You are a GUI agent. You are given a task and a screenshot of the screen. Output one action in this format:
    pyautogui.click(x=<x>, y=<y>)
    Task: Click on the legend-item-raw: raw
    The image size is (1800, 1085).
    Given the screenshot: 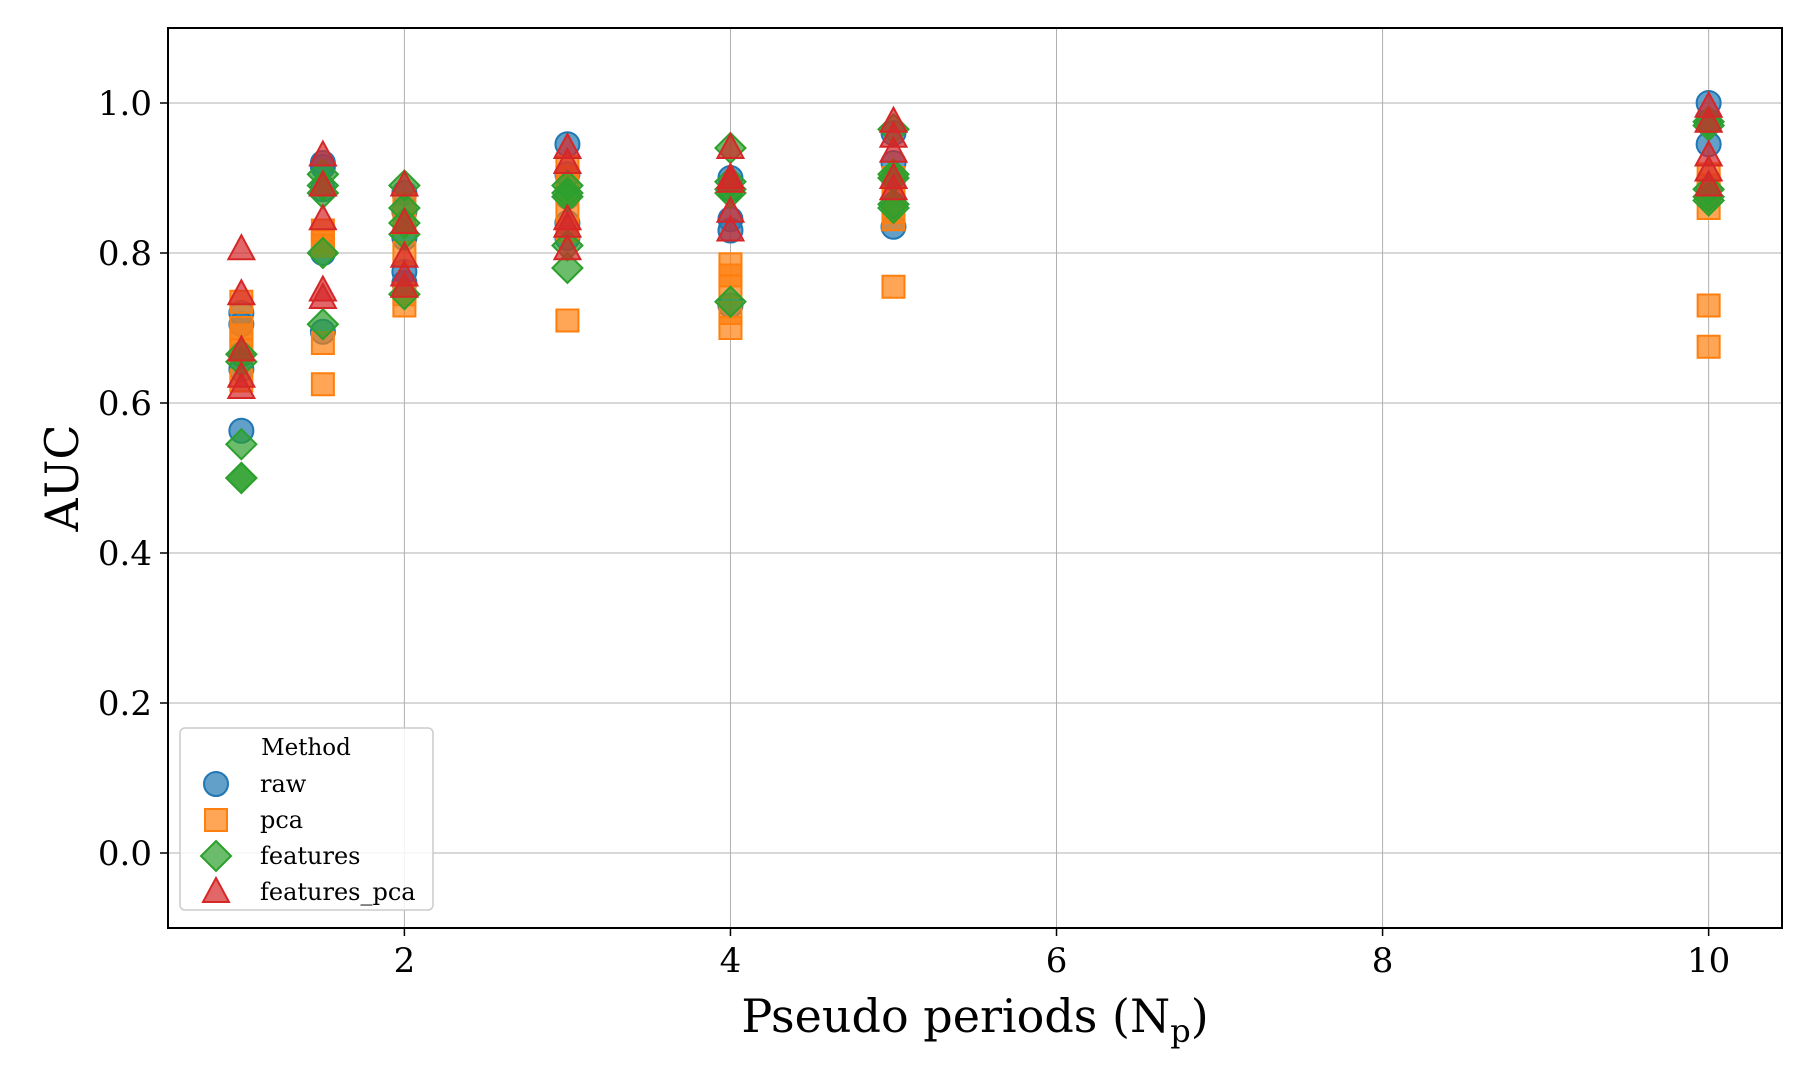 What is the action you would take?
    pyautogui.click(x=255, y=784)
    